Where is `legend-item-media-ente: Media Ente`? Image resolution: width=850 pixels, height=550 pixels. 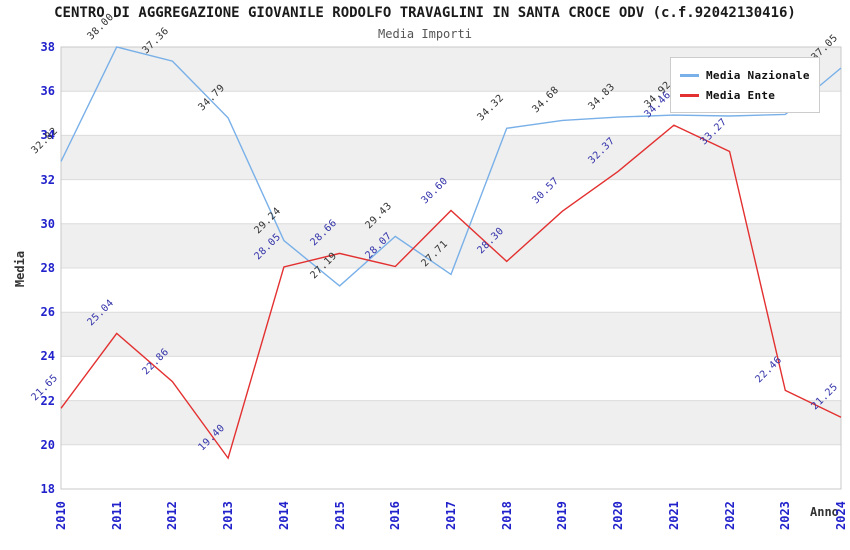 legend-item-media-ente: Media Ente is located at coordinates (745, 95).